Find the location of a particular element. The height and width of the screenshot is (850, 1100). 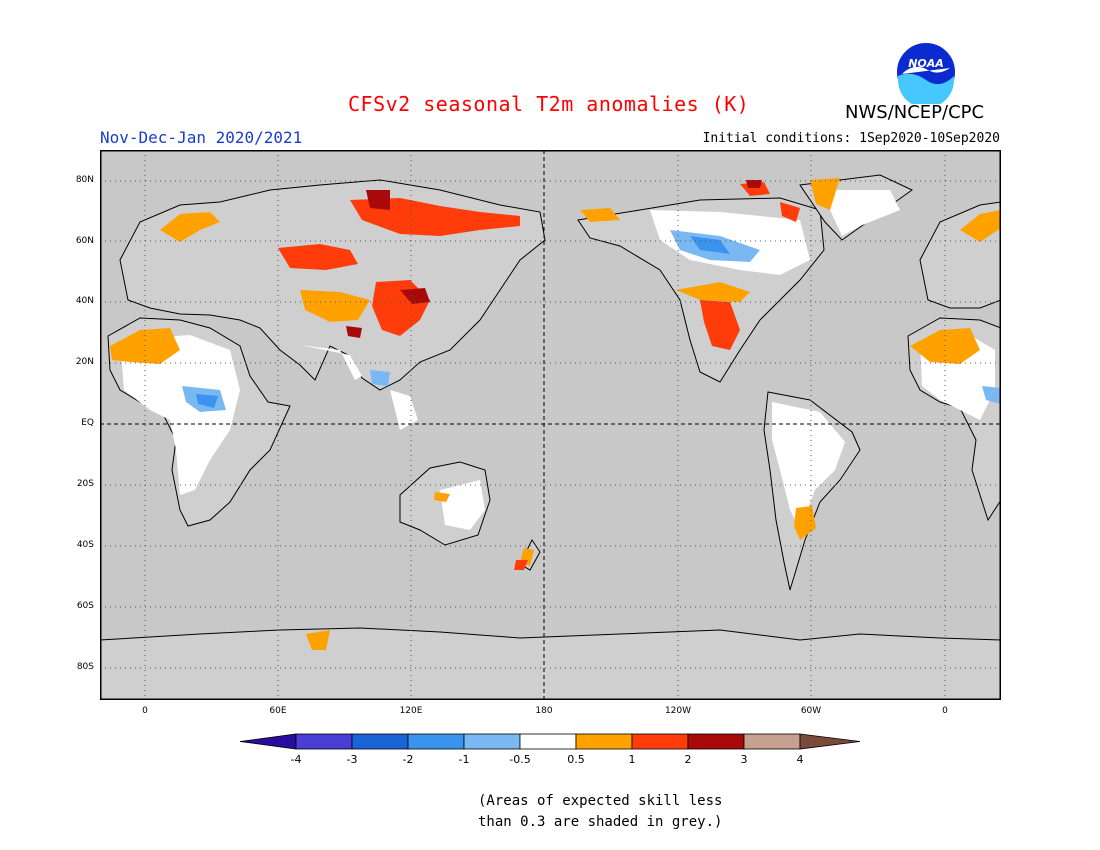

lon-label-0: 0 is located at coordinates (145, 711).